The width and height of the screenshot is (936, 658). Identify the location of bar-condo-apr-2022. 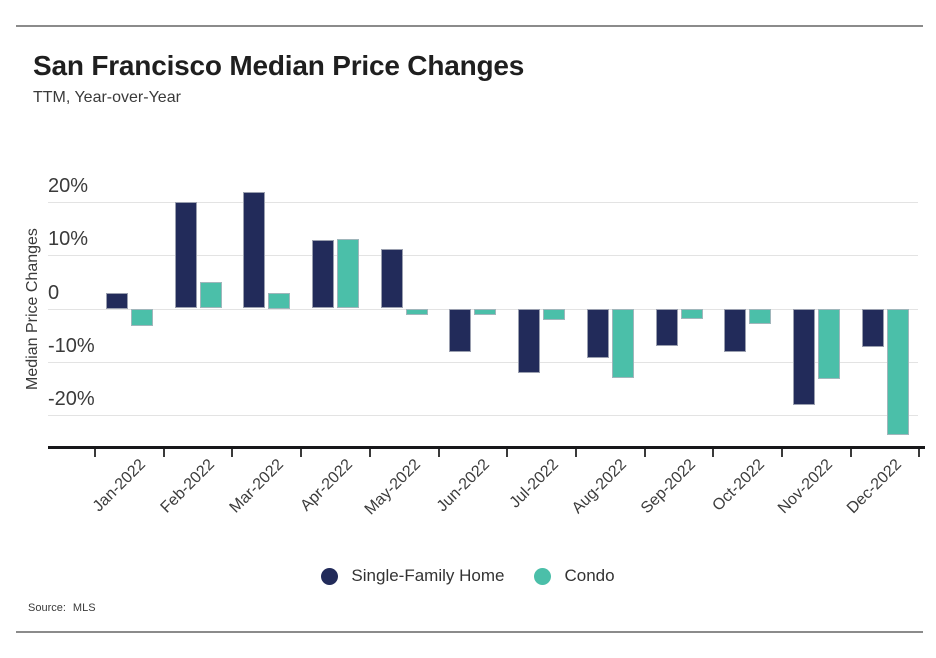
(348, 274).